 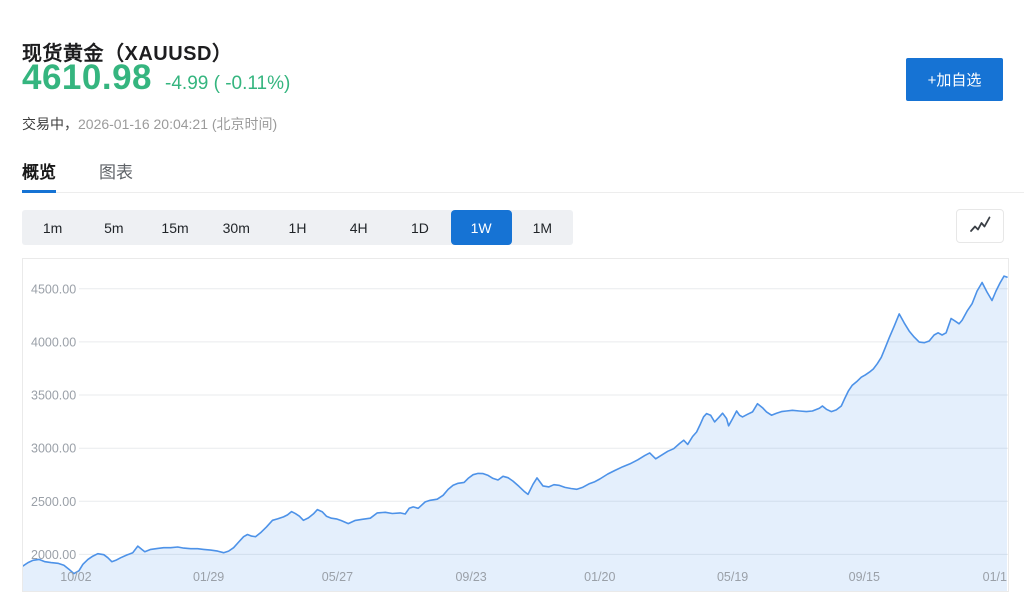 What do you see at coordinates (228, 83) in the screenshot?
I see `price-change: -4.99 ( -0.11%)` at bounding box center [228, 83].